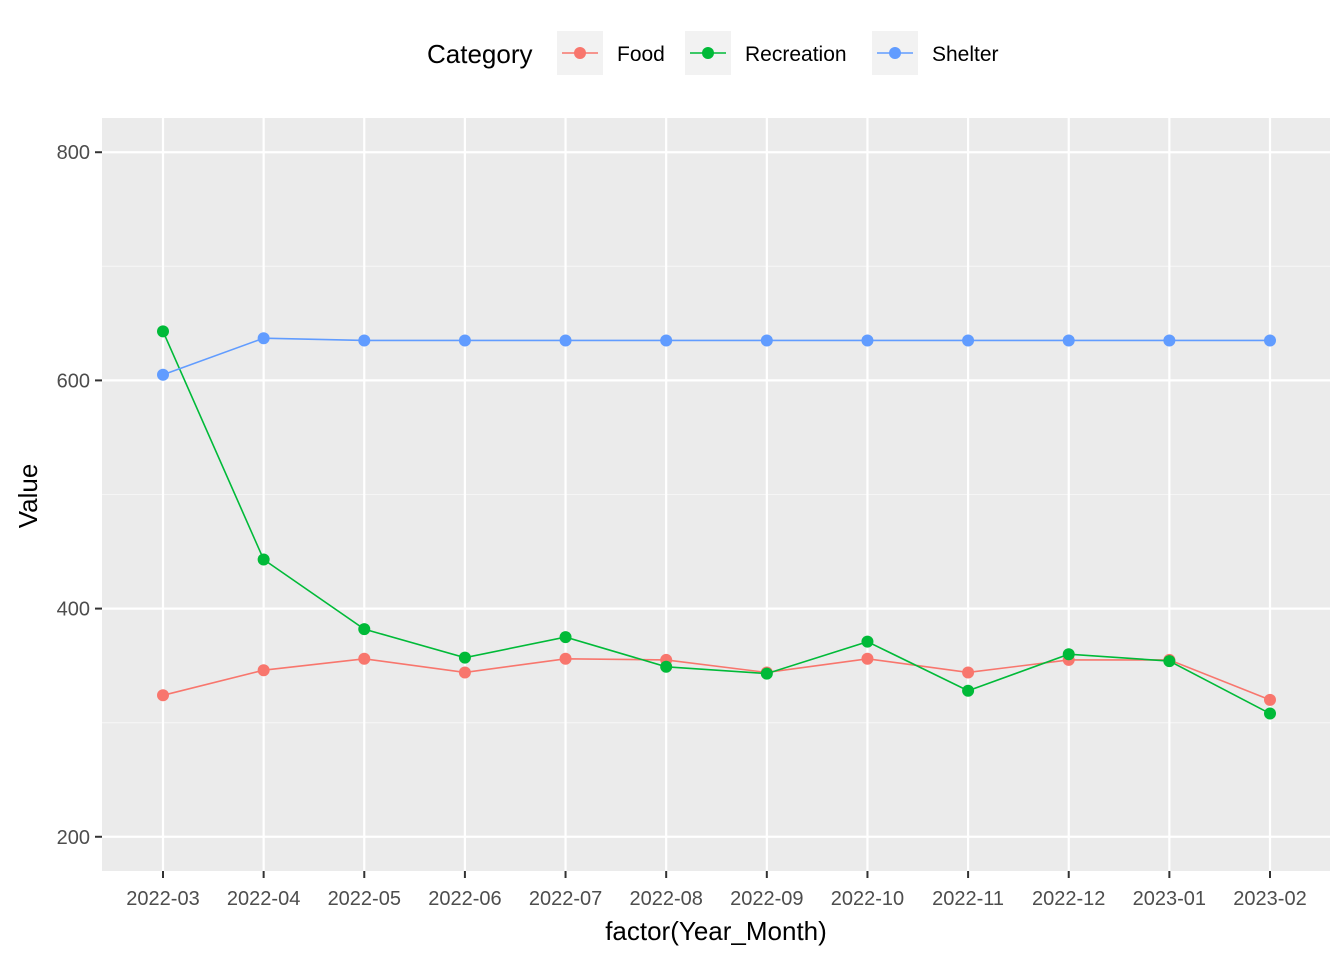  Describe the element at coordinates (480, 54) in the screenshot. I see `legend-title: Category` at that location.